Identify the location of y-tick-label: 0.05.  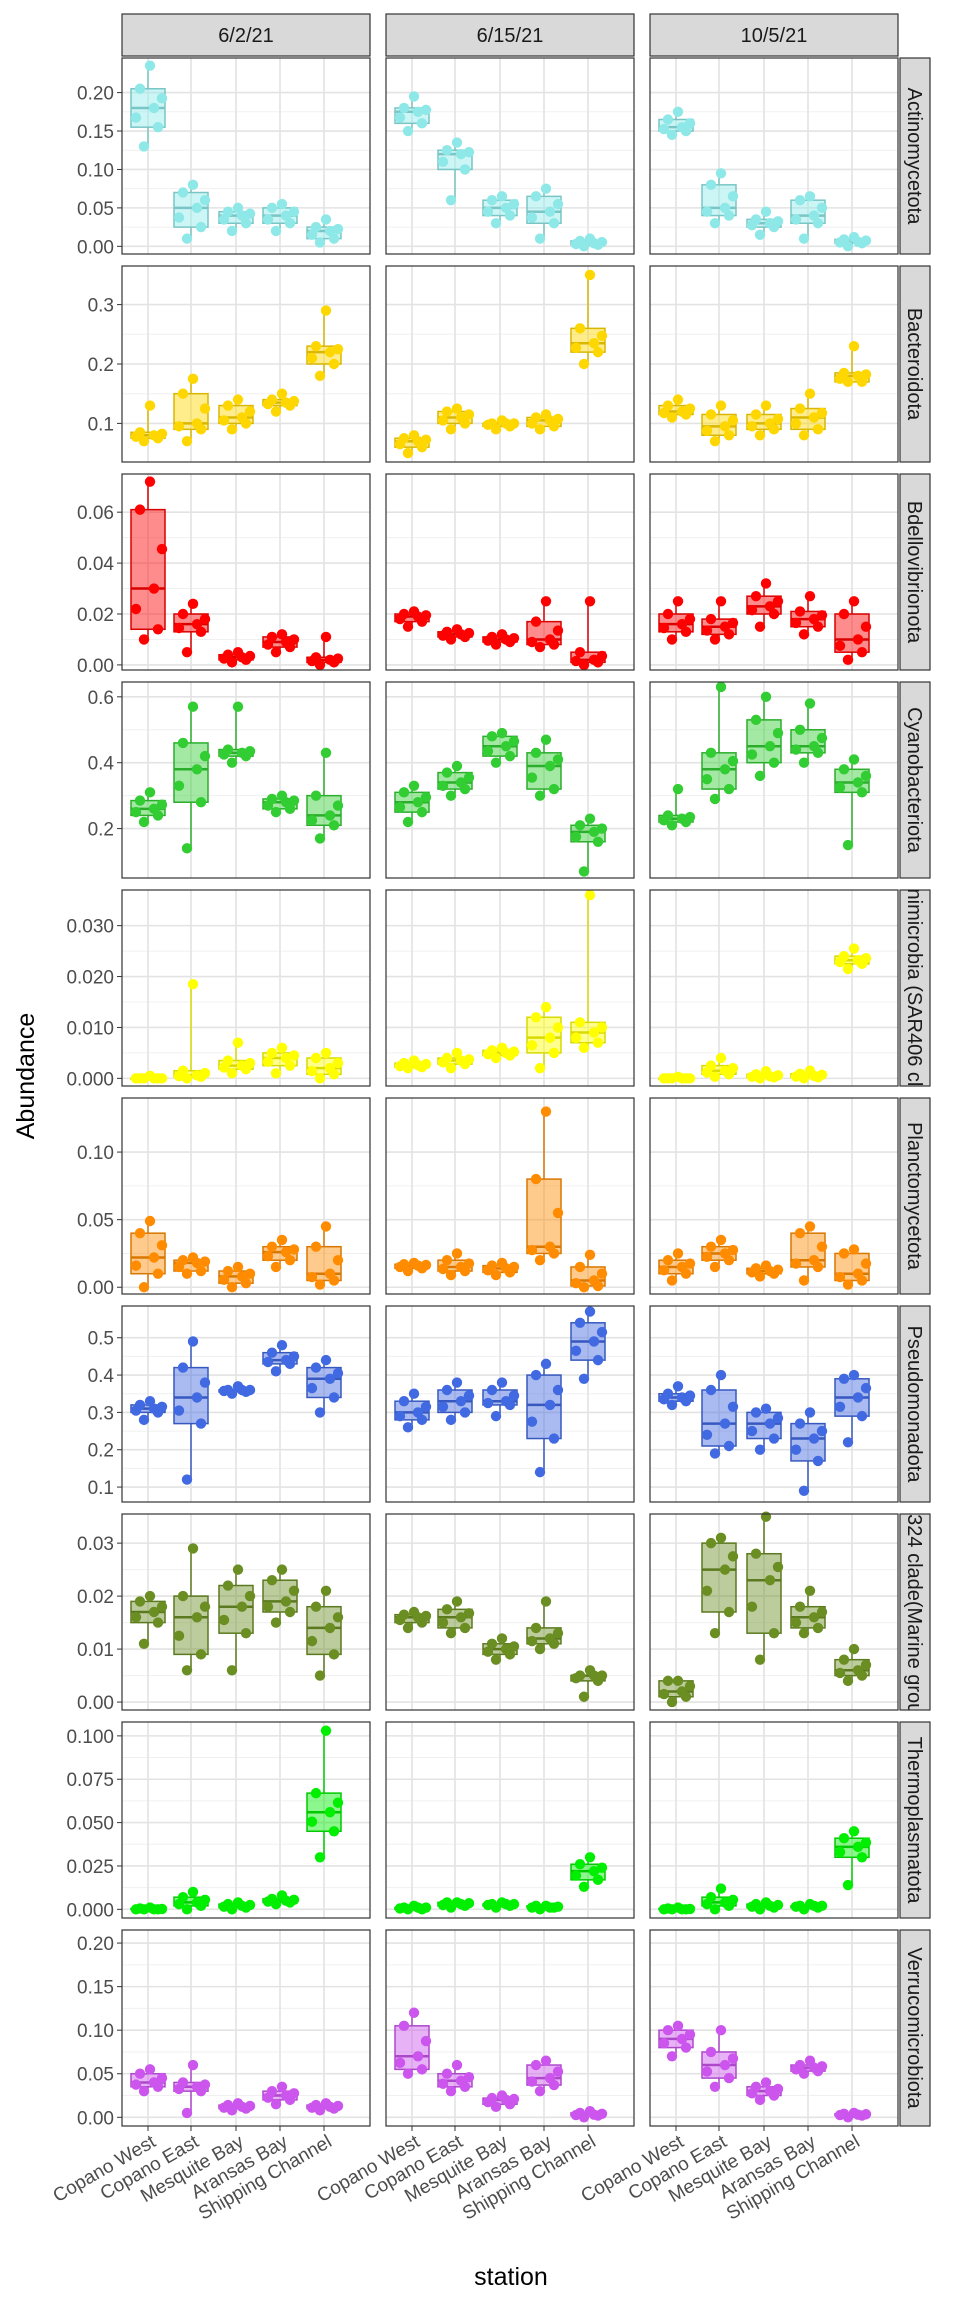
(95, 2075).